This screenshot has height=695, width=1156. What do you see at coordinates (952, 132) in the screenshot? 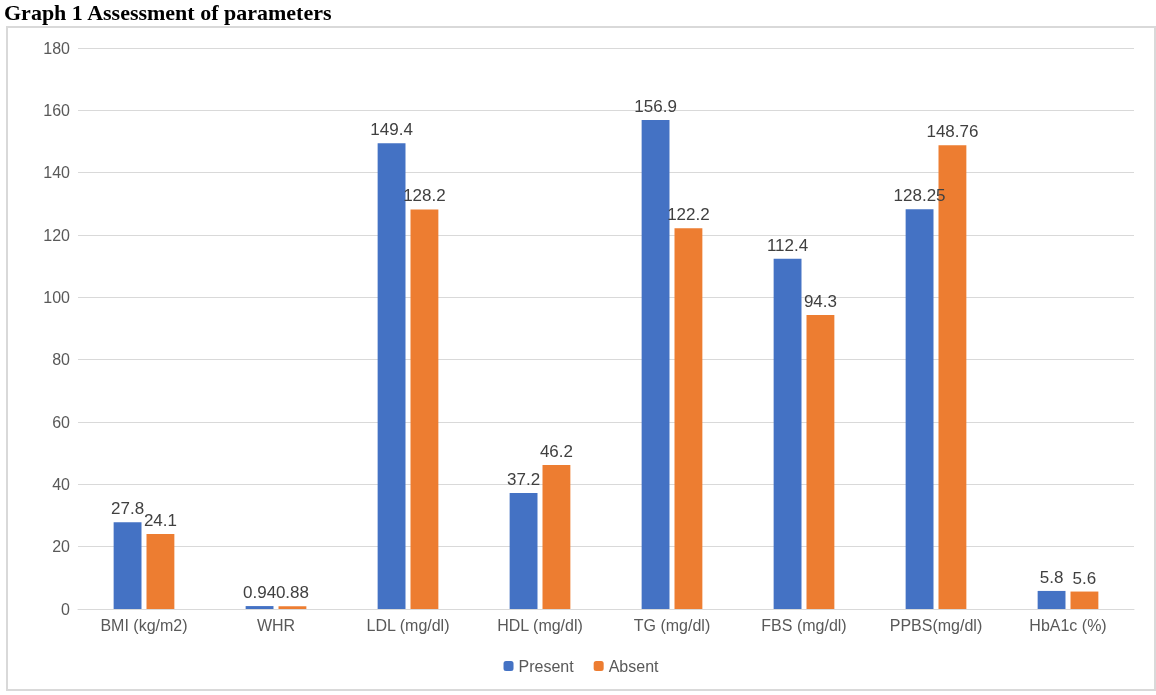
I see `data-label: 148.76` at bounding box center [952, 132].